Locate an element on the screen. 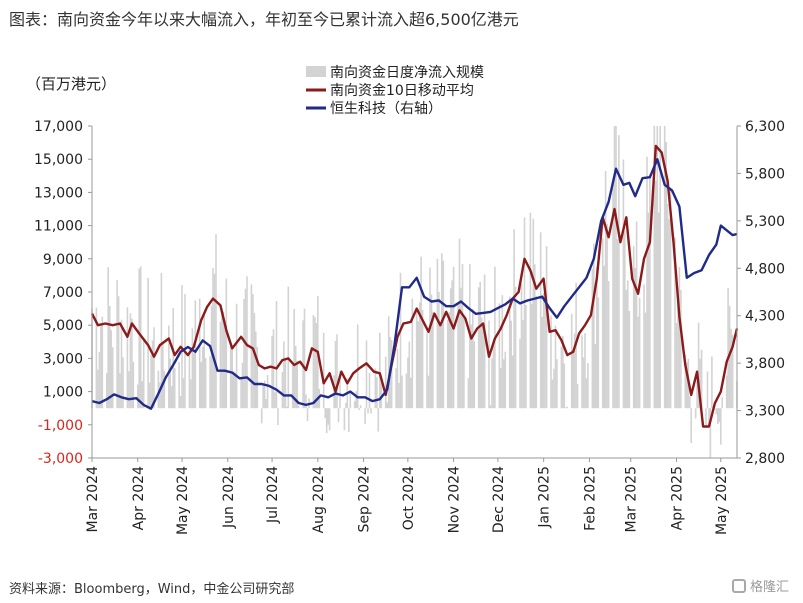 The height and width of the screenshot is (603, 803). x-tick-label: Feb 2025 is located at coordinates (590, 498).